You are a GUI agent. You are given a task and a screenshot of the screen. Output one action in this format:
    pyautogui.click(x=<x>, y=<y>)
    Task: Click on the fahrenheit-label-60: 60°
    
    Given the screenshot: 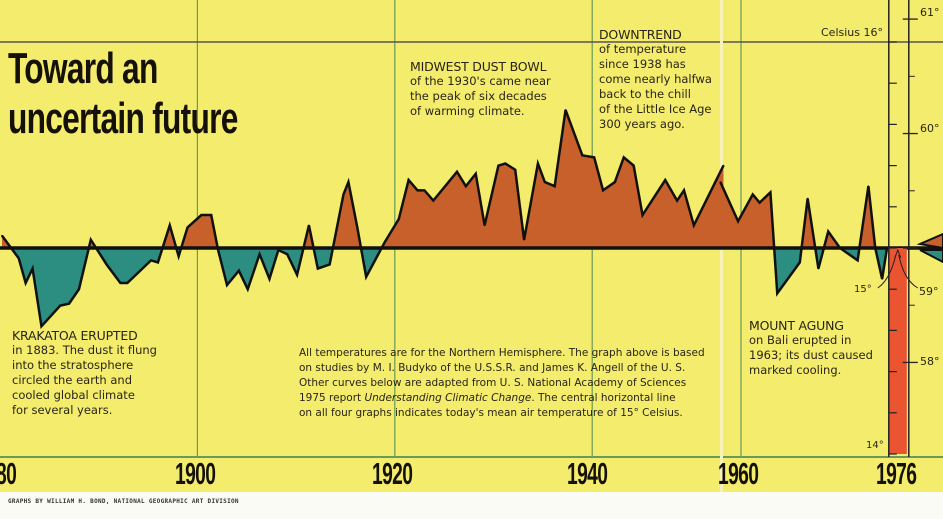 What is the action you would take?
    pyautogui.click(x=930, y=128)
    